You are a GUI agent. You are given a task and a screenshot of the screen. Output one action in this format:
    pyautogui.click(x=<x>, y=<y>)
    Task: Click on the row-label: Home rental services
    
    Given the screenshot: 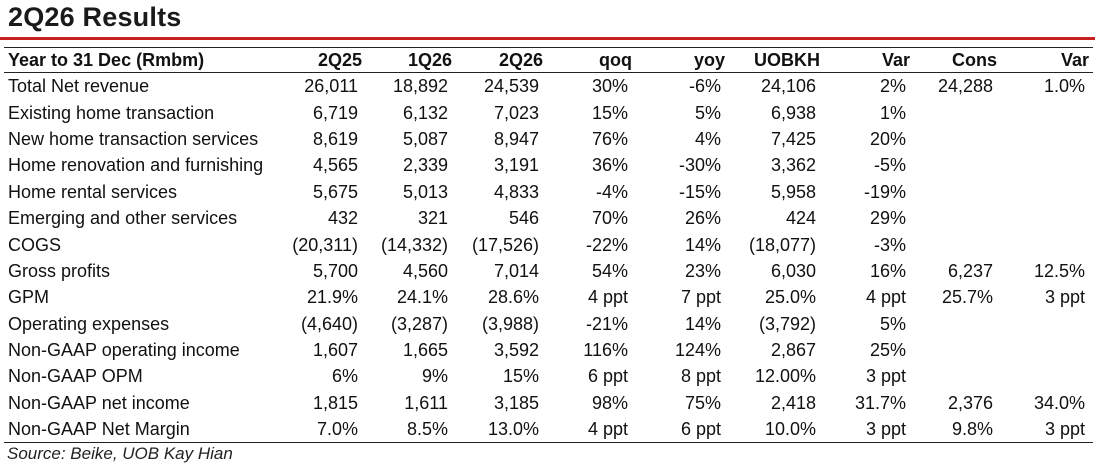 What is the action you would take?
    pyautogui.click(x=93, y=191)
    